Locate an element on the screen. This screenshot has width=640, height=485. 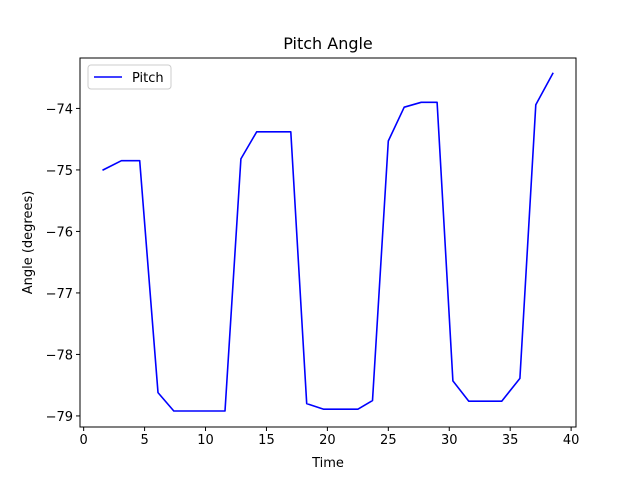
chart-title: Pitch Angle is located at coordinates (328, 43).